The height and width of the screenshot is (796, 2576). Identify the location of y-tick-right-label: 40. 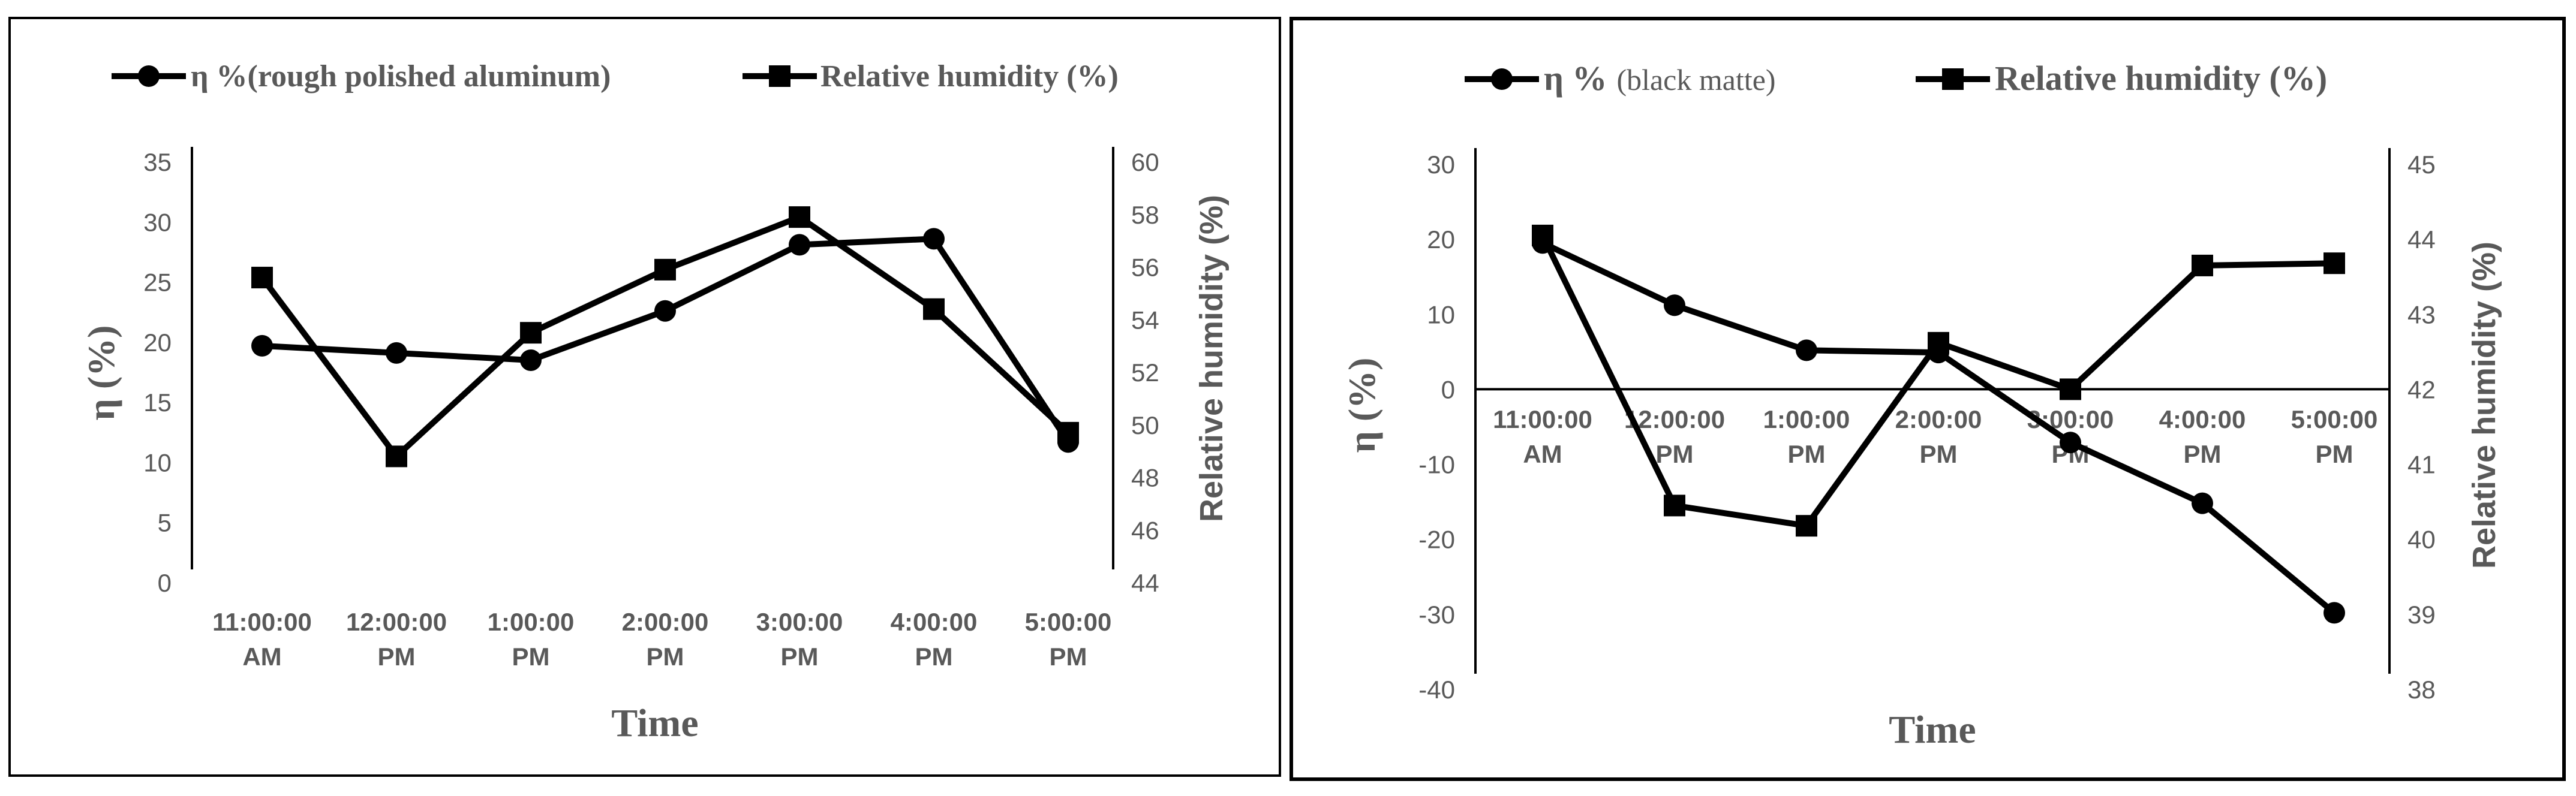
(2422, 540).